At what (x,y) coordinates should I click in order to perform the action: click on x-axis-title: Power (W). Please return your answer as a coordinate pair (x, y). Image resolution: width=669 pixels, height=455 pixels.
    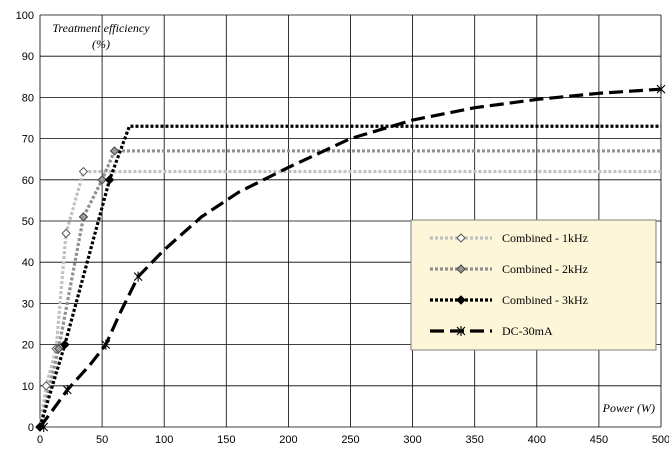
    Looking at the image, I should click on (628, 408).